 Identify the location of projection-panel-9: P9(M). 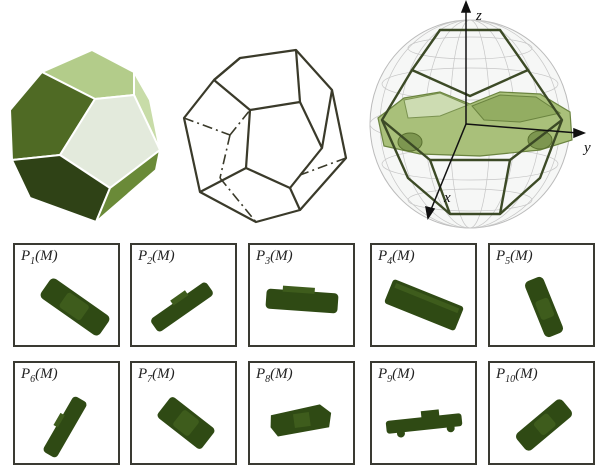
(423, 413).